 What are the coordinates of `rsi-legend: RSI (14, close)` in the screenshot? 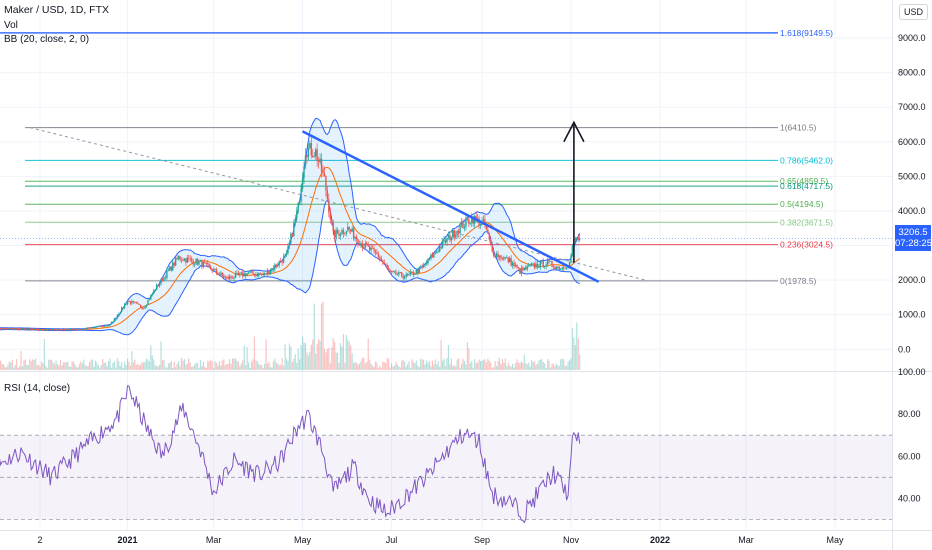 It's located at (37, 388).